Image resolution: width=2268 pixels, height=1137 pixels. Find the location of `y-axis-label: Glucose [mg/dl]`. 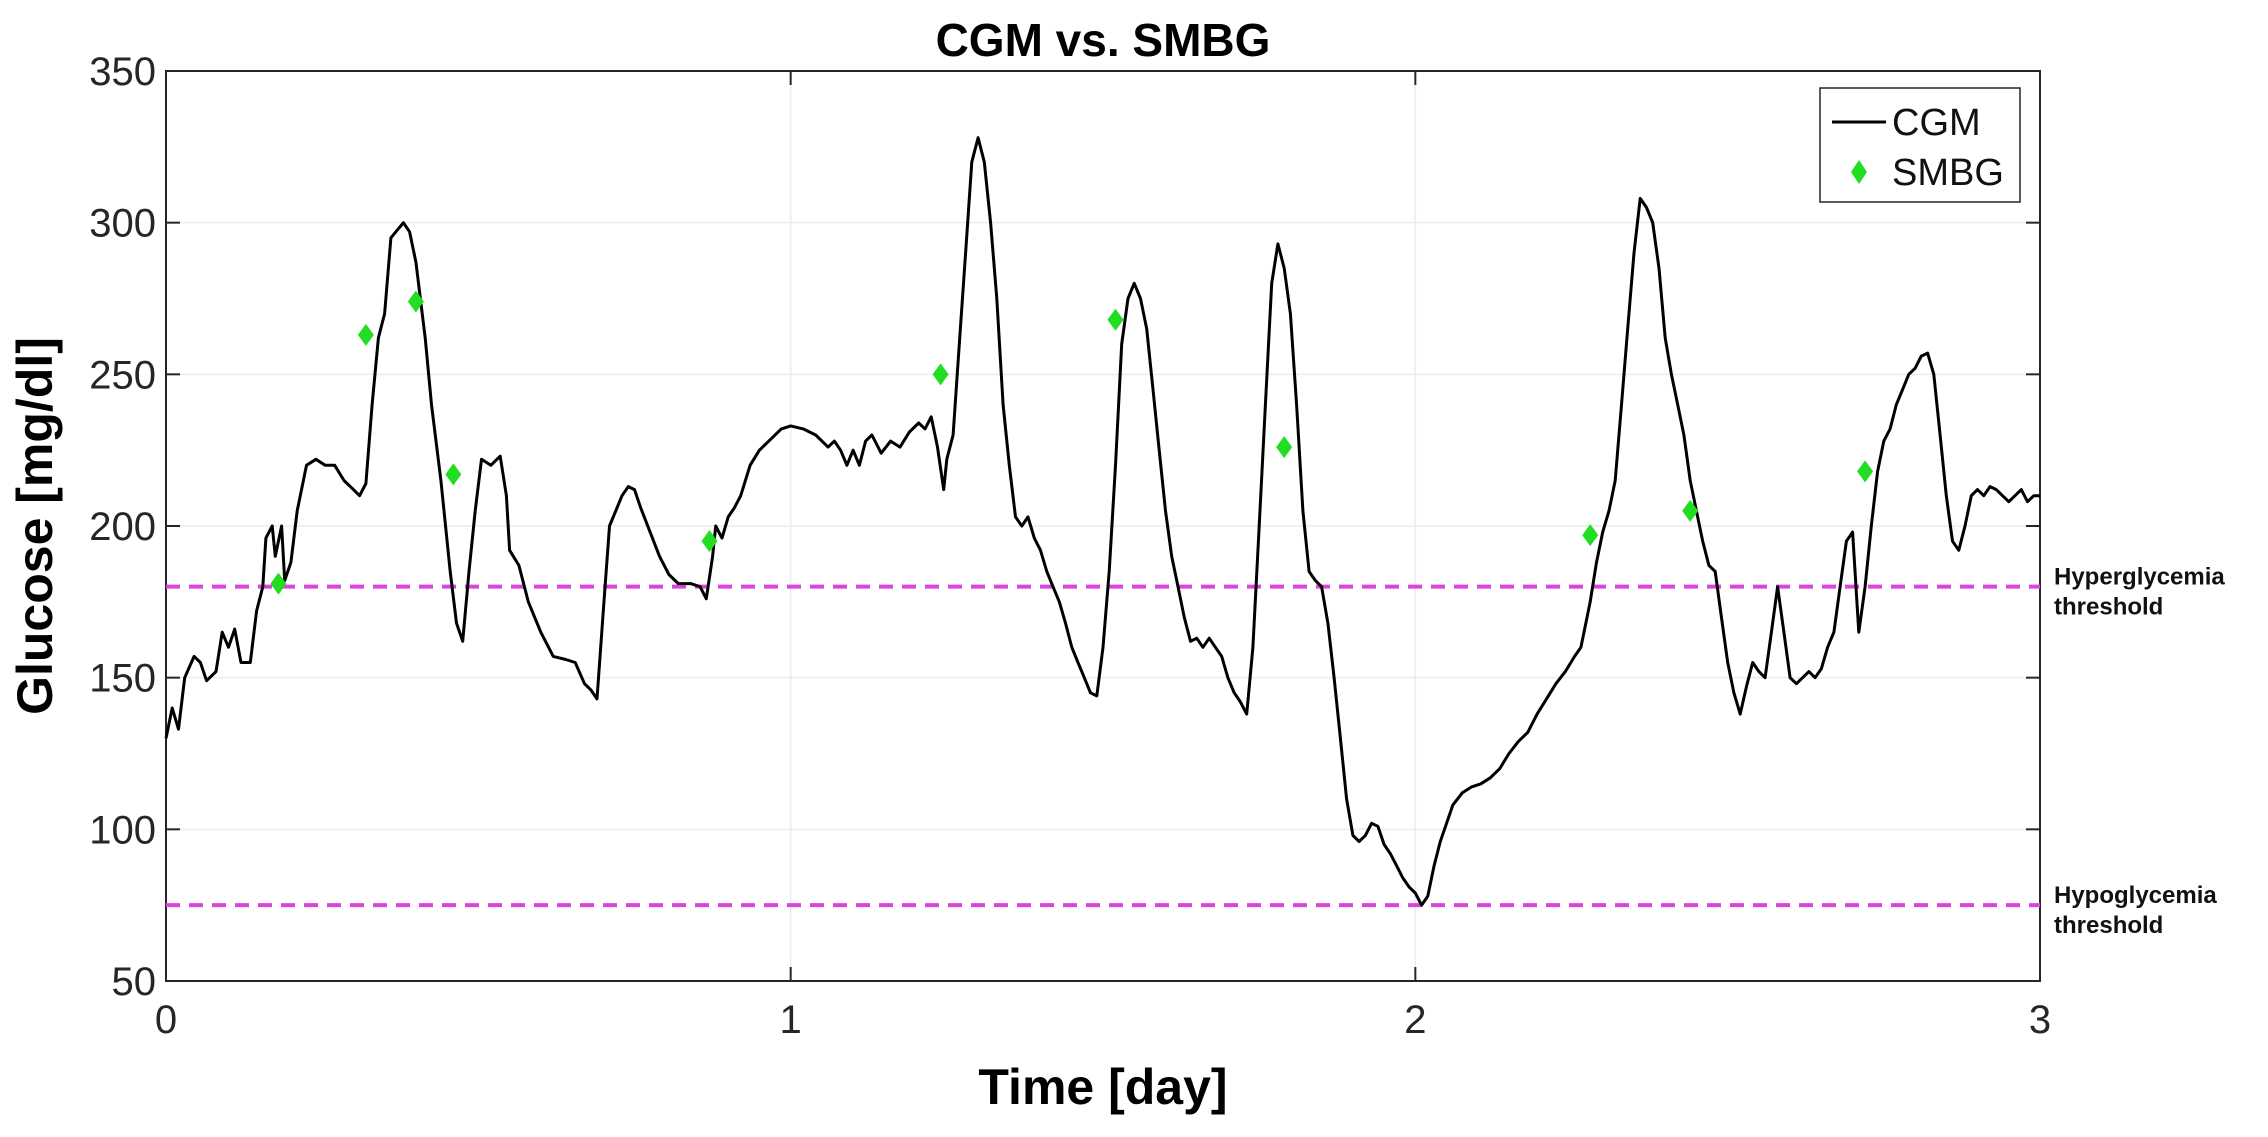

y-axis-label: Glucose [mg/dl] is located at coordinates (35, 526).